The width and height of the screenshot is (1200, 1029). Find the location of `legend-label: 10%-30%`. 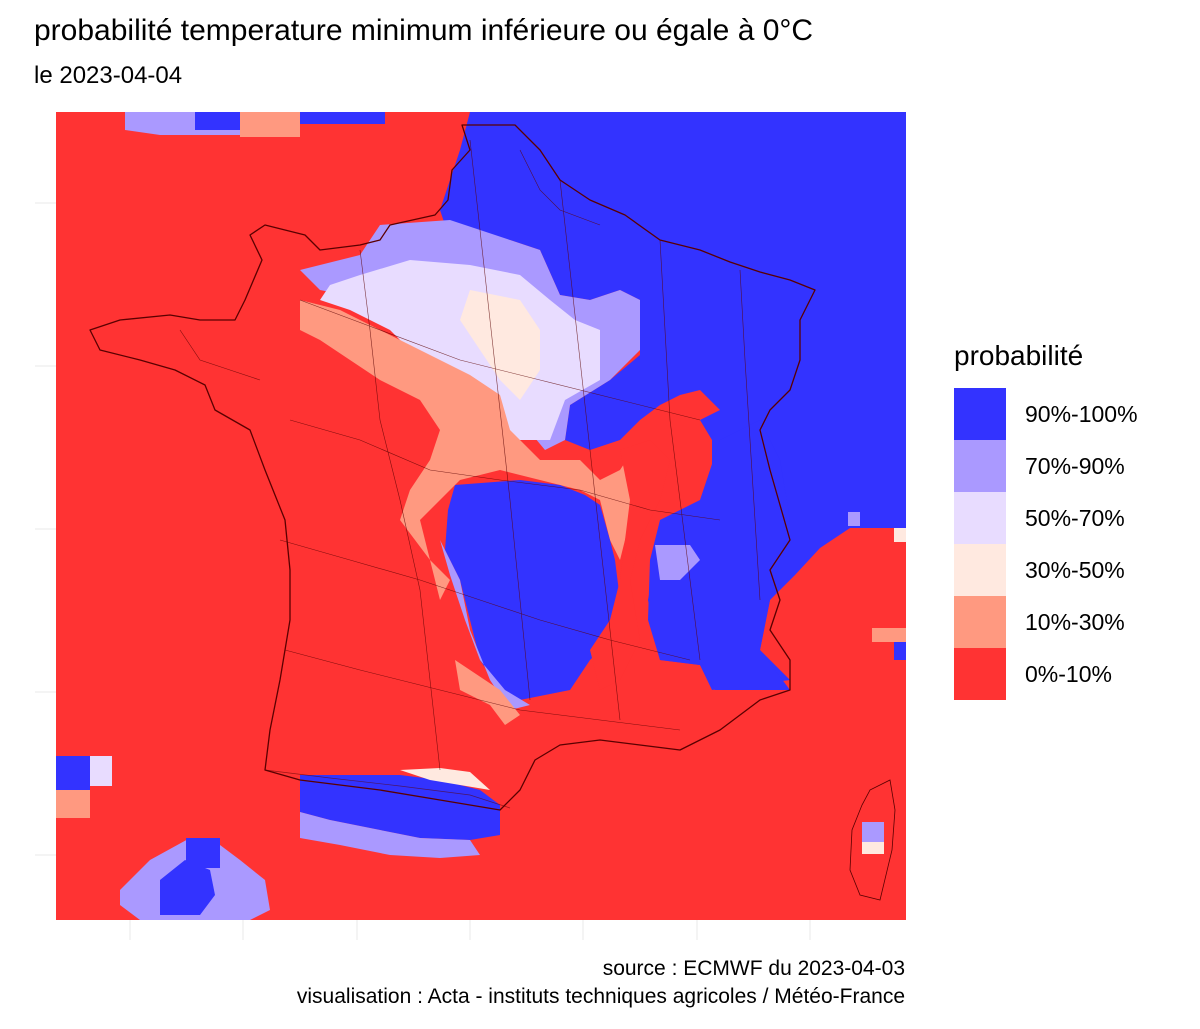

legend-label: 10%-30% is located at coordinates (1075, 621).